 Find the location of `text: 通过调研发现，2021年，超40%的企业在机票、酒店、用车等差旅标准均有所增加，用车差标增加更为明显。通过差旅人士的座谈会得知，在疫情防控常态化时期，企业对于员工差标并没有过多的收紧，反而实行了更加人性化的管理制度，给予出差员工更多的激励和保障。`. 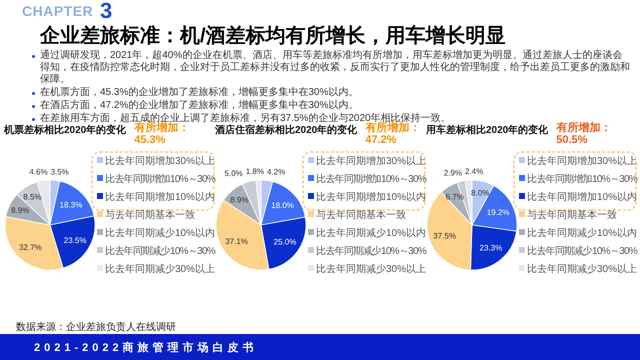

text: 通过调研发现，2021年，超40%的企业在机票、酒店、用车等差旅标准均有所增加，用车差标增加更为明显。通过差旅人士的座谈会得知，在疫情防控常态化时期，企业对于员工差标并没有过多的收紧，反而实行了更加人性化的管理制度，给予出差员工更多的激励和保障。 is located at coordinates (335, 67).